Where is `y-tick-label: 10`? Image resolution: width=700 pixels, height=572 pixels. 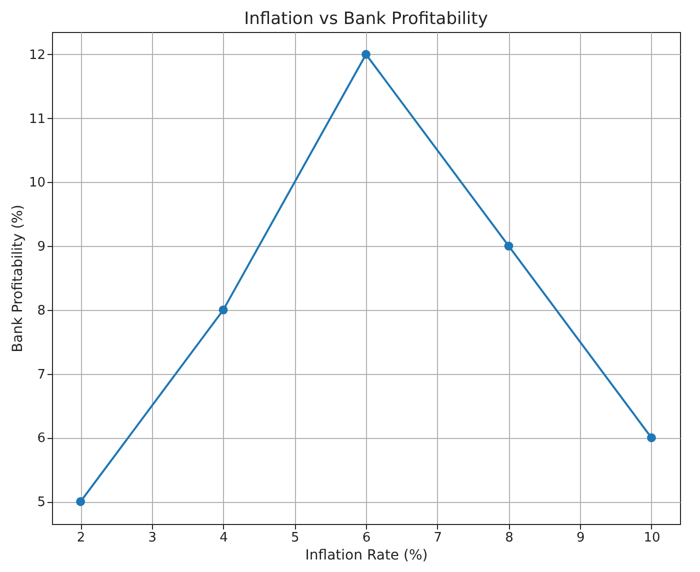 y-tick-label: 10 is located at coordinates (37, 183).